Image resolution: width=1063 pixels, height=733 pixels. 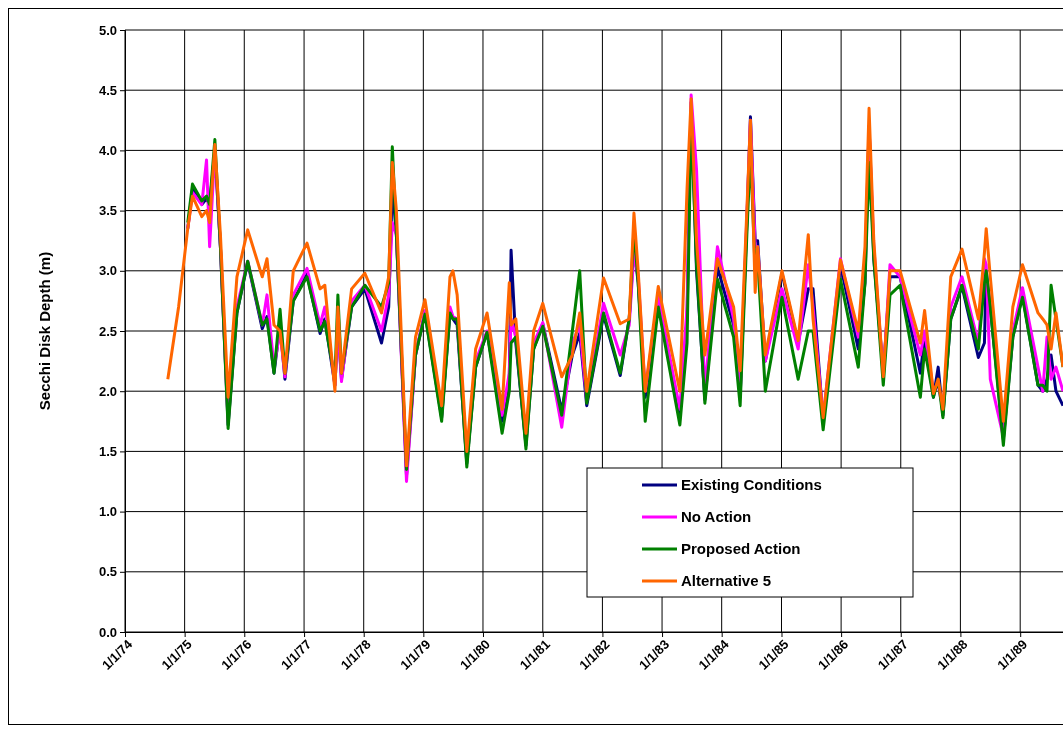 What do you see at coordinates (44, 331) in the screenshot?
I see `y-axis-title: Secchi Disk Depth (m)` at bounding box center [44, 331].